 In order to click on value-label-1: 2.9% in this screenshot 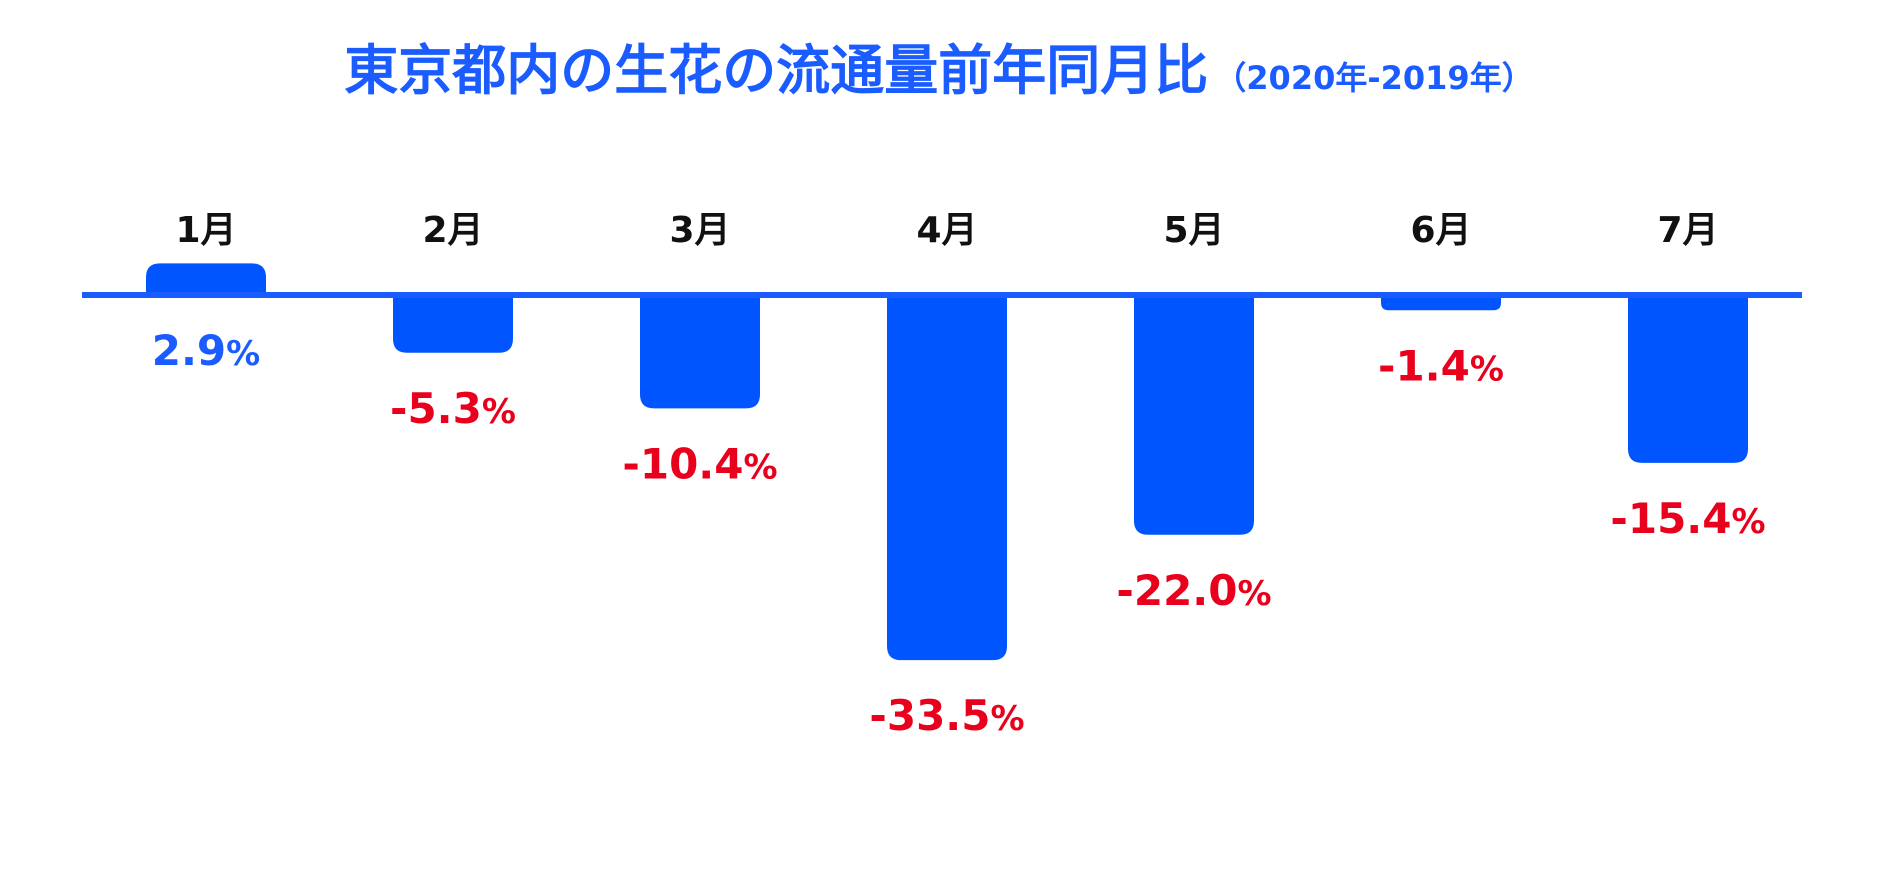, I will do `click(206, 350)`.